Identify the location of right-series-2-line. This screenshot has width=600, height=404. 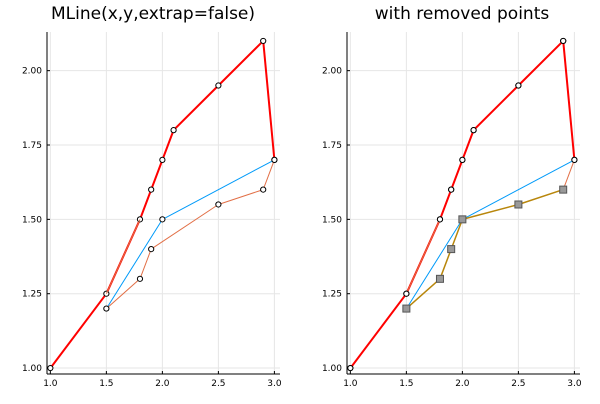
(423, 256).